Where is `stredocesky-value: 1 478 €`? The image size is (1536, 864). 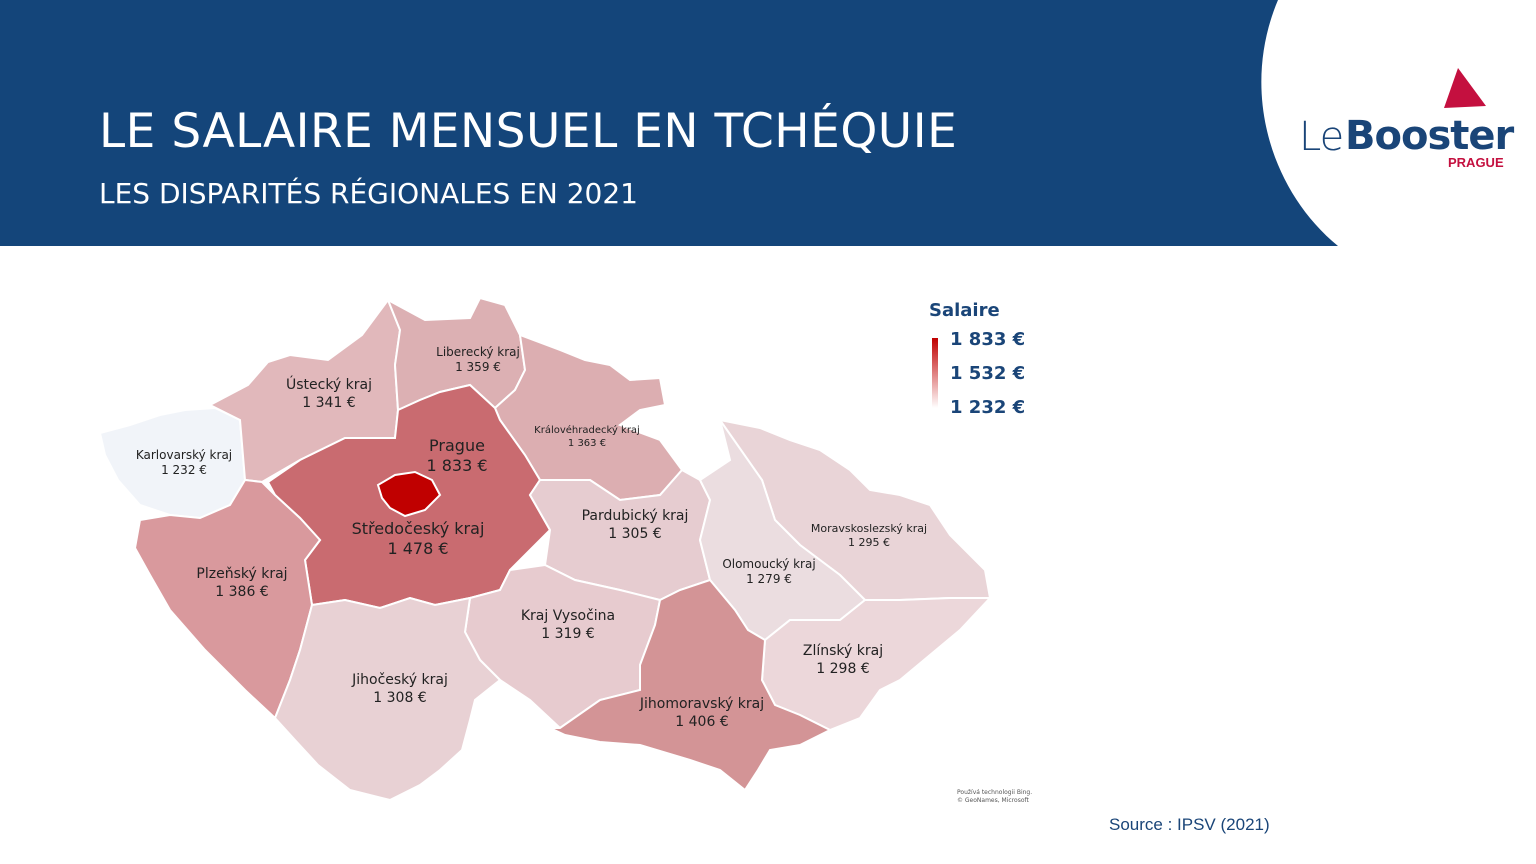
stredocesky-value: 1 478 € is located at coordinates (418, 548).